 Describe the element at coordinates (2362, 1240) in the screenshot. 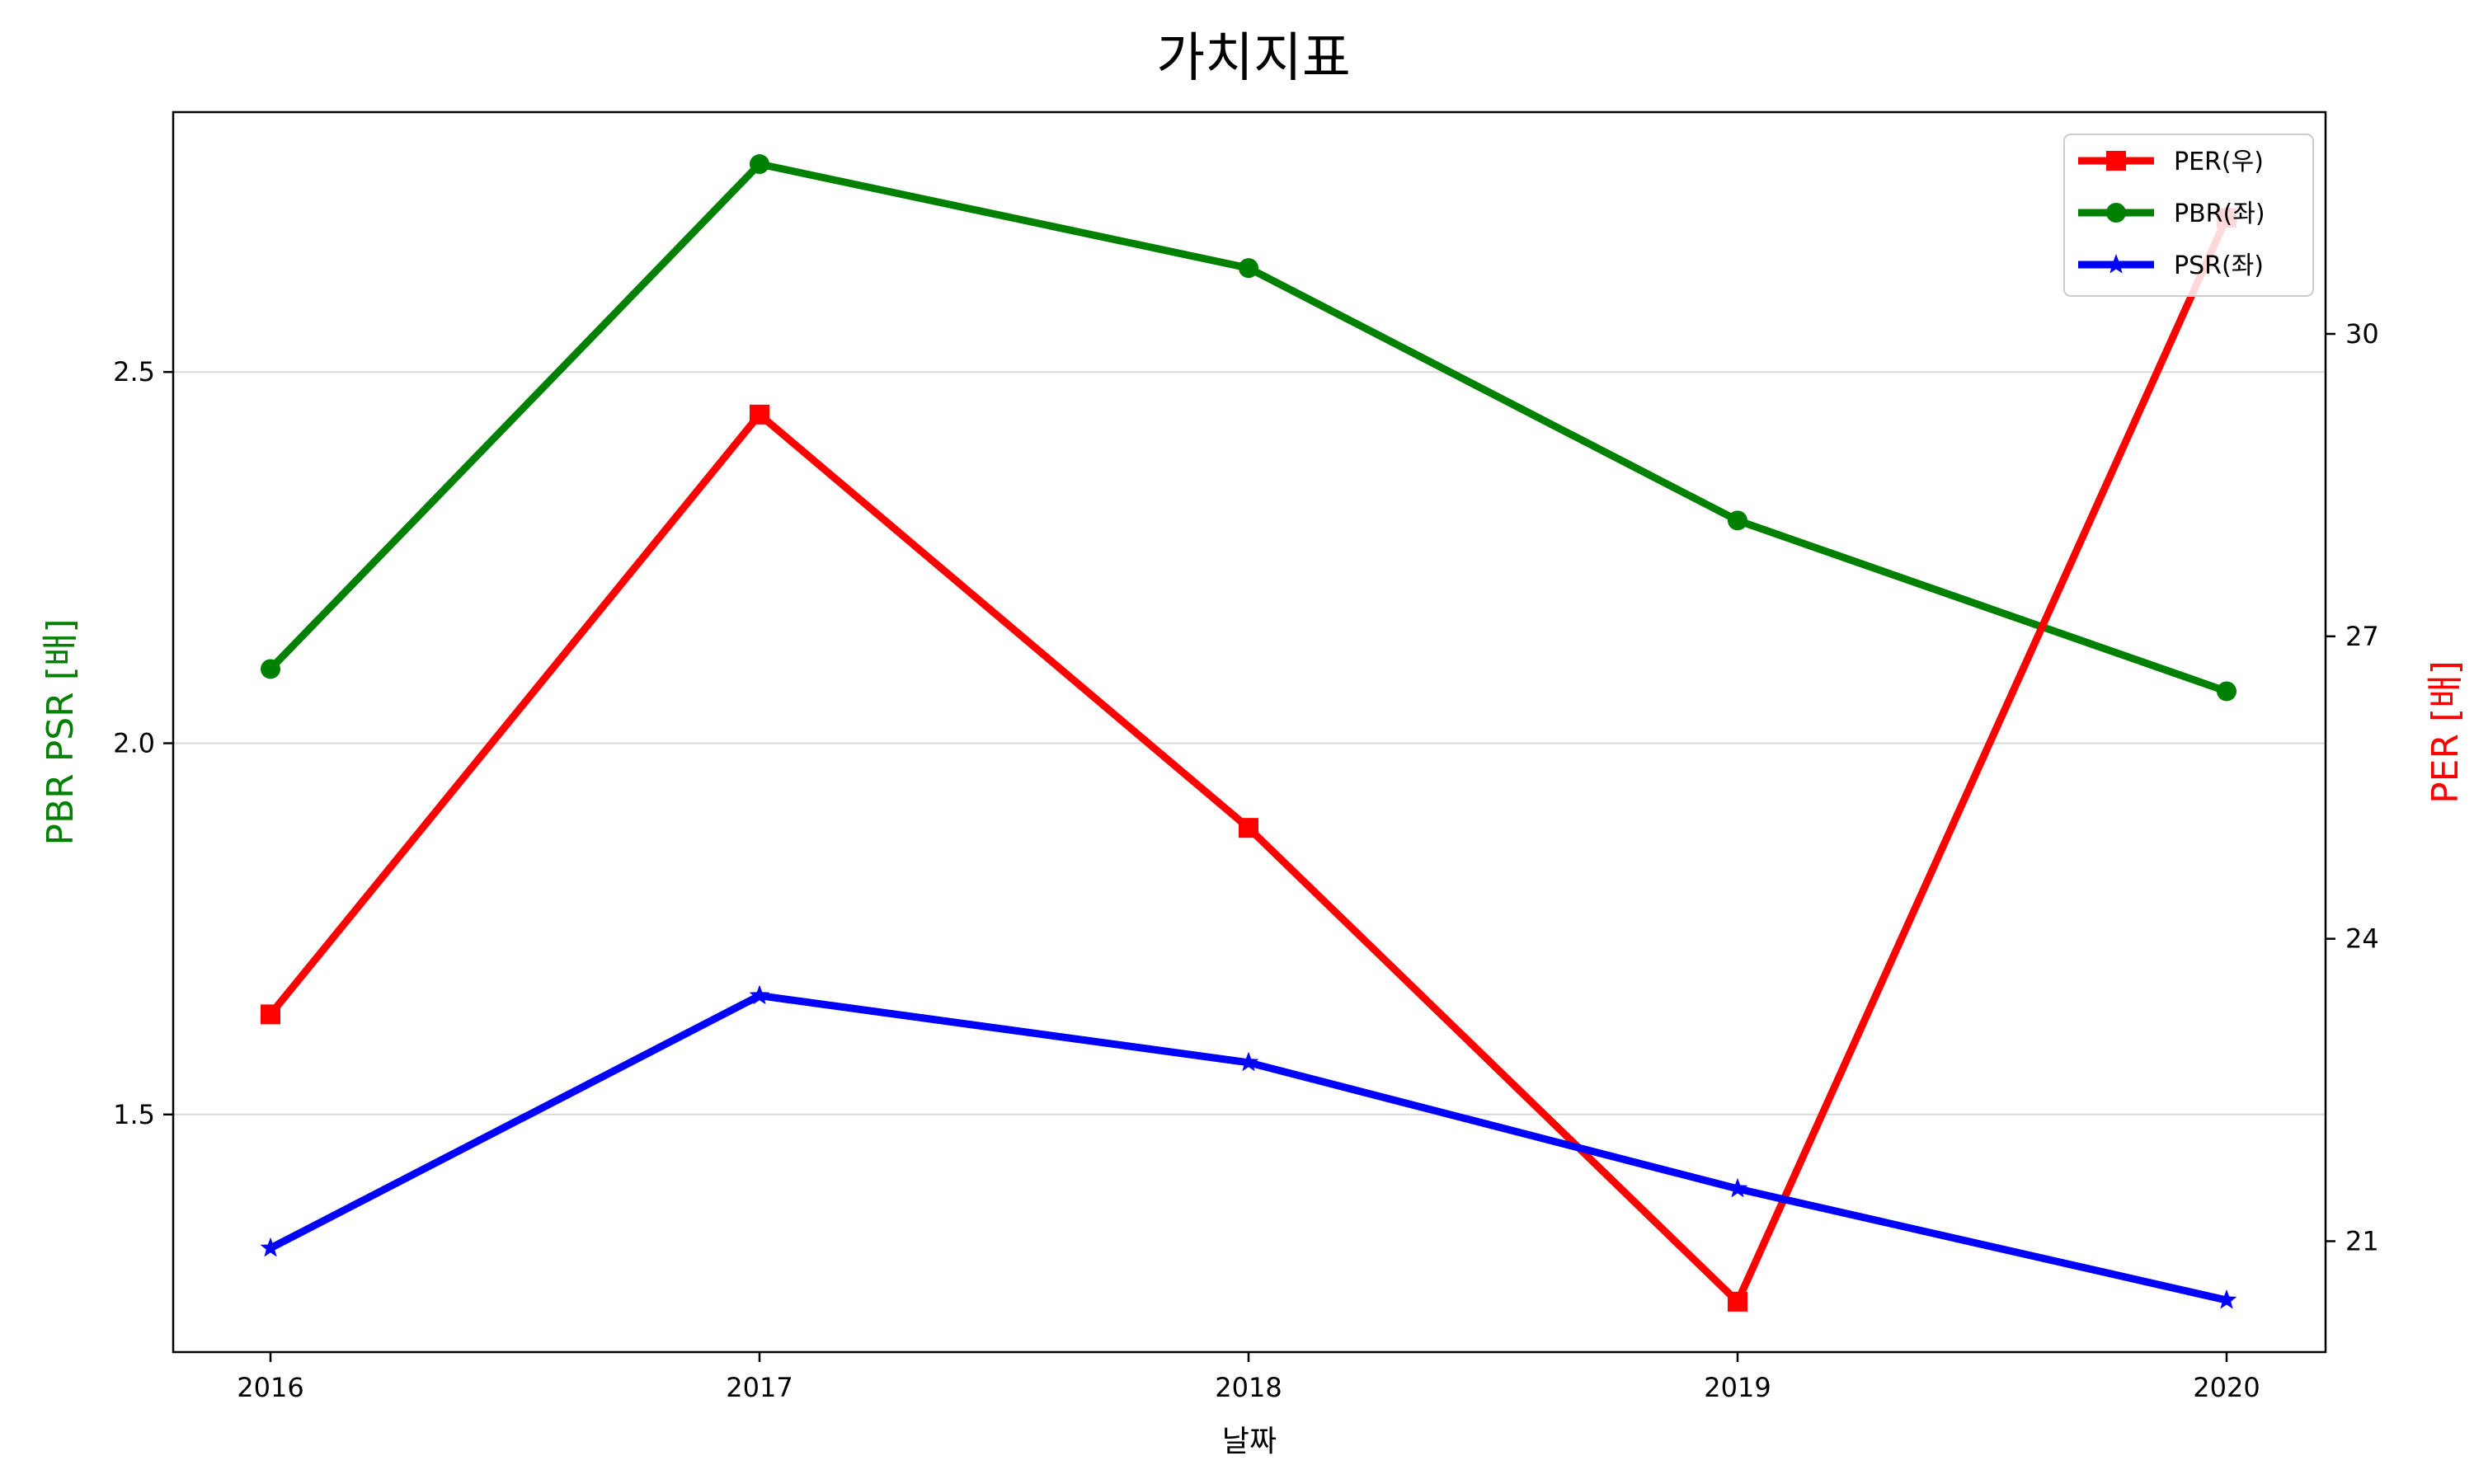

I see `right-y-tick-label: 21` at that location.